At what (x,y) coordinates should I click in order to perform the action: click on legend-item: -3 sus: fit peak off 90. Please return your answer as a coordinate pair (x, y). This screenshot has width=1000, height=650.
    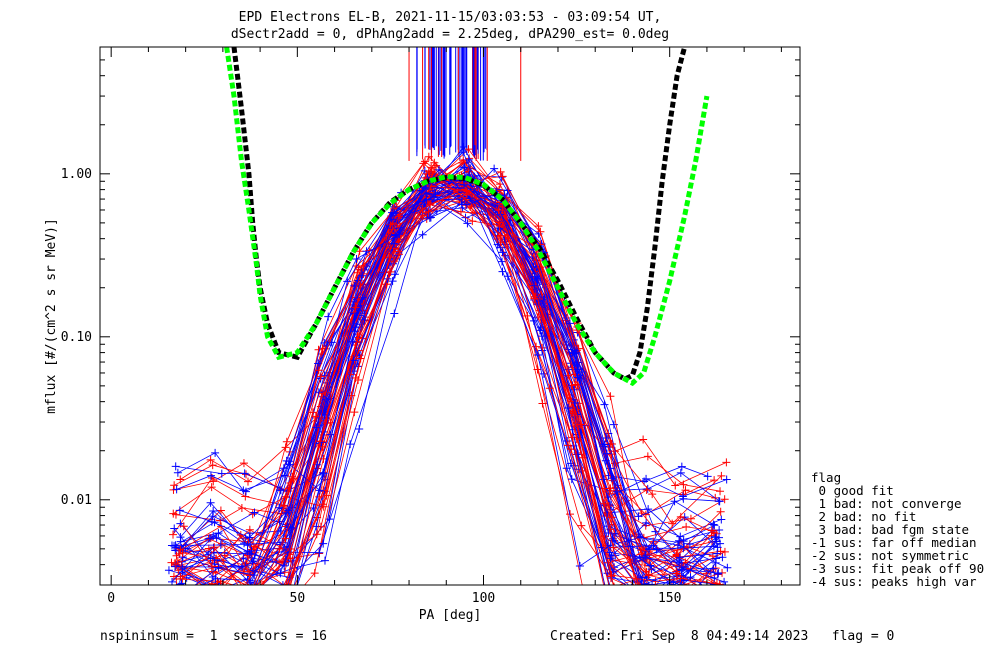
    Looking at the image, I should click on (897, 568).